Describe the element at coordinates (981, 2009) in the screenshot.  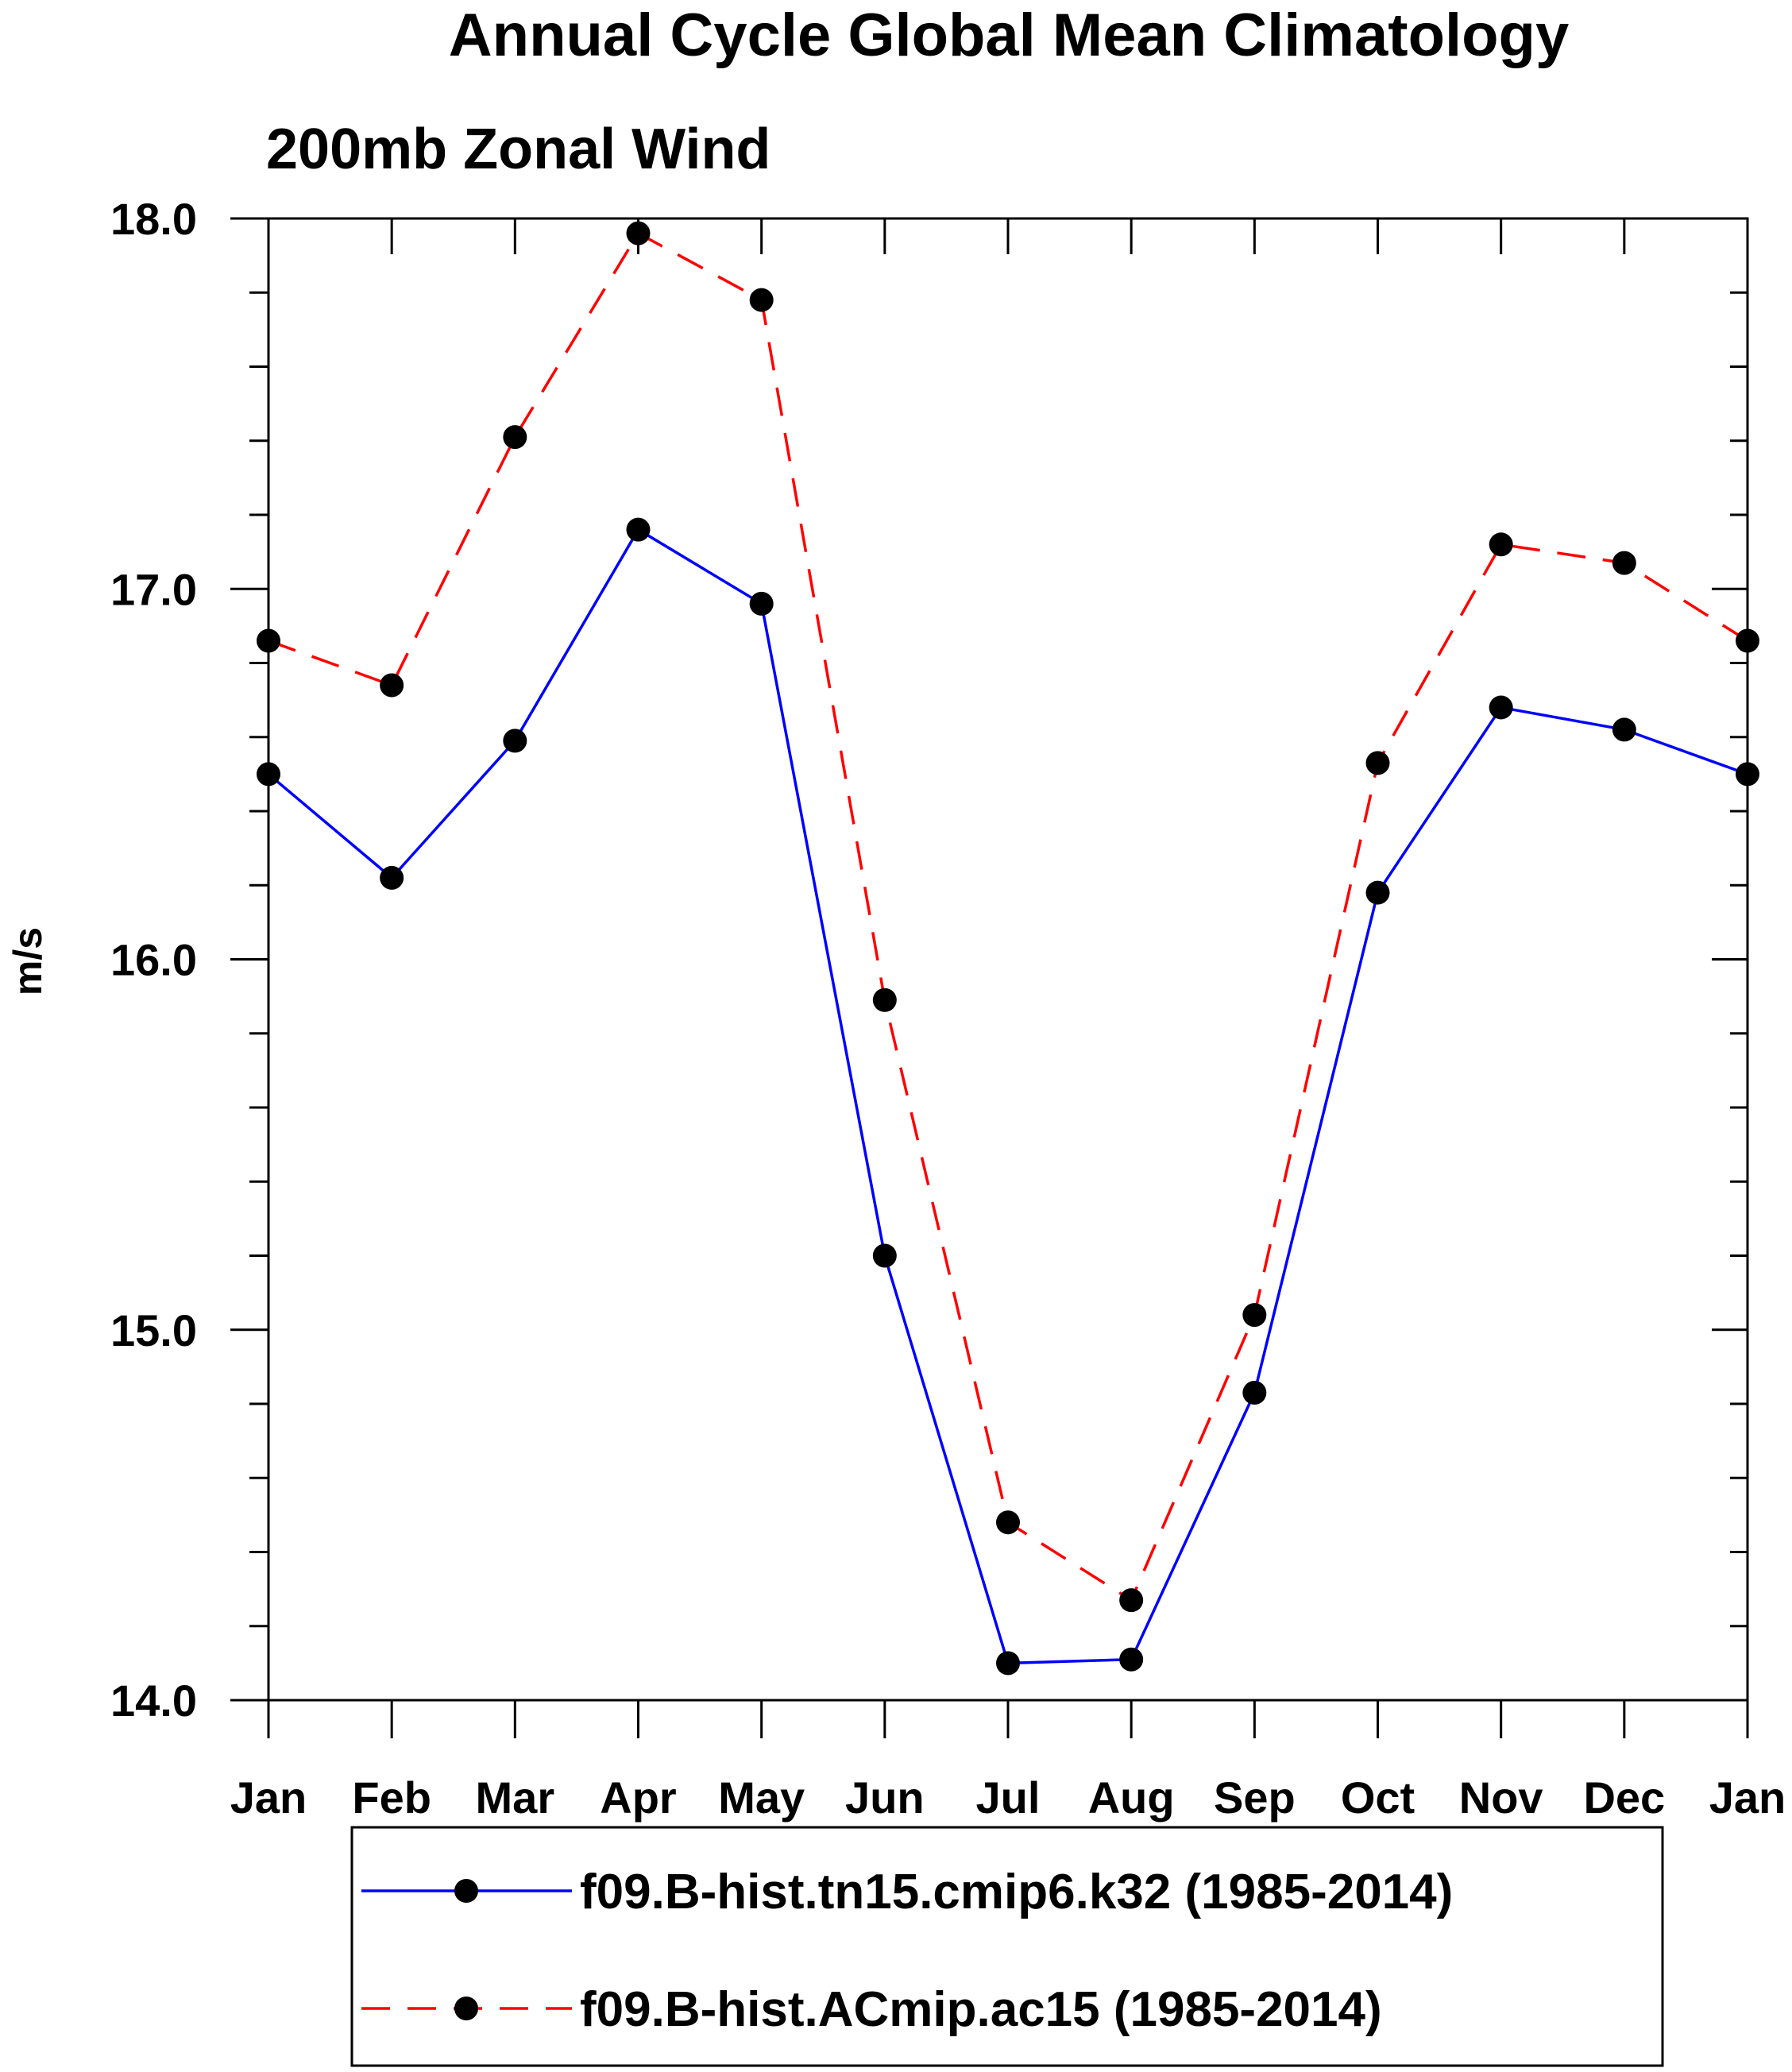
I see `legend-label-1: f09.B-hist.ACmip.ac15 (1985-2014)` at that location.